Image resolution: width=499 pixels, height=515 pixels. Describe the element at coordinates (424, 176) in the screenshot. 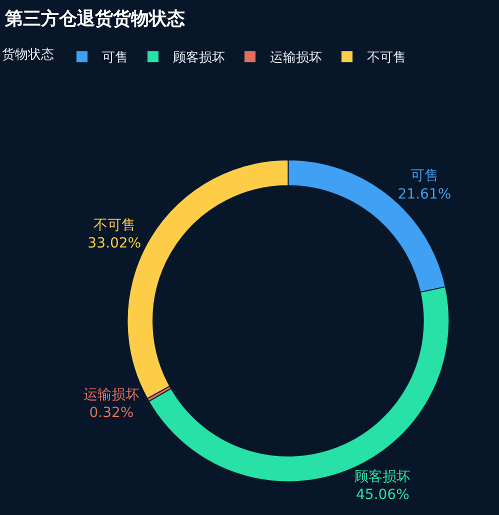

I see `slice-label: 可售` at that location.